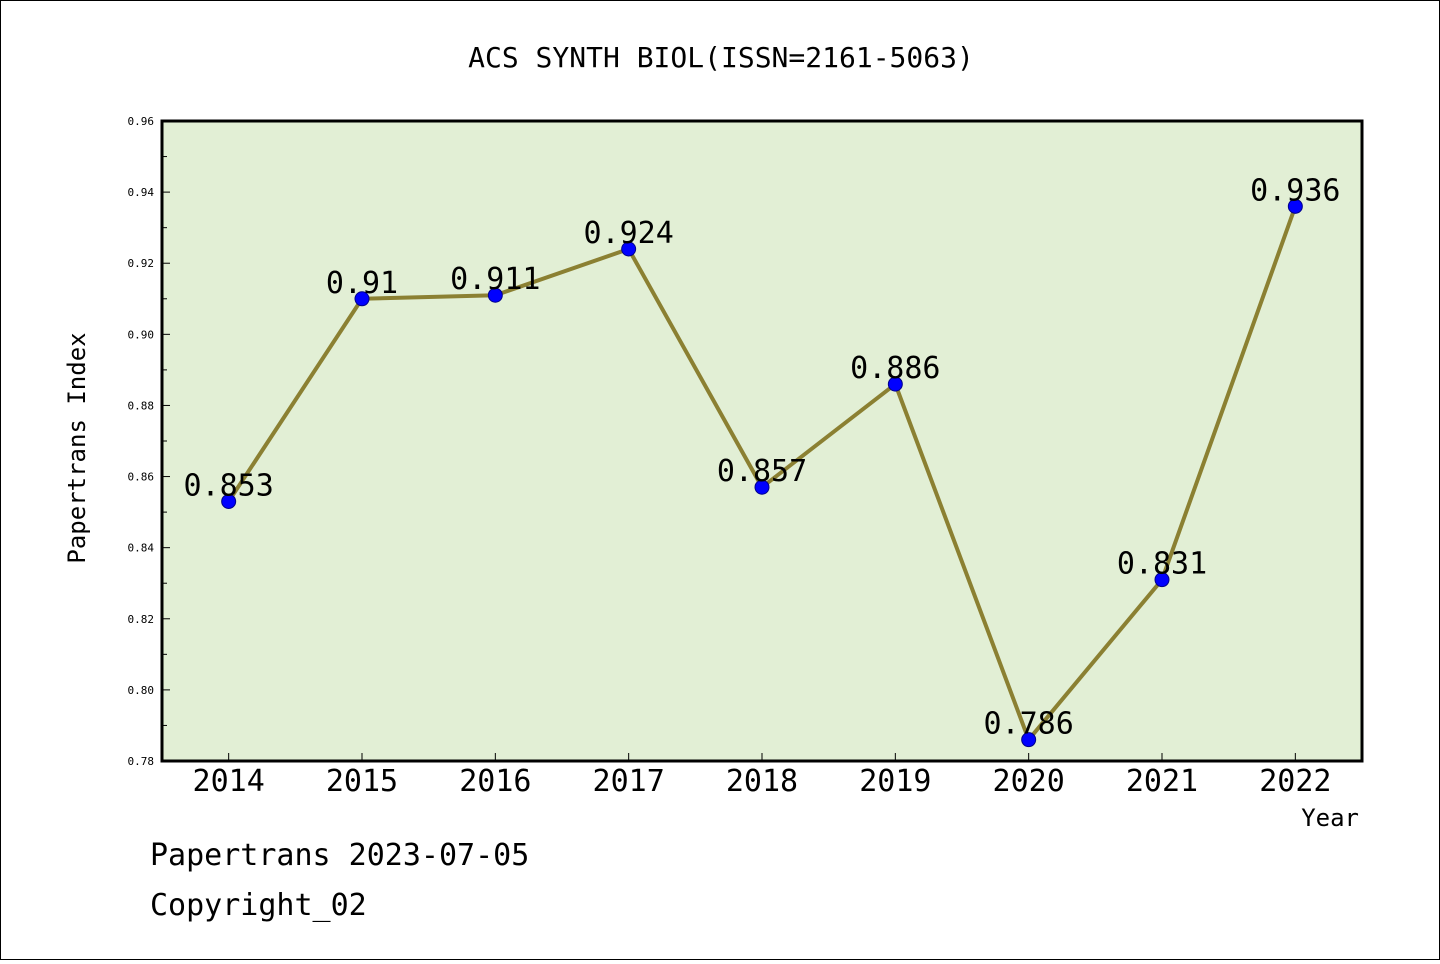  I want to click on data-label: 0.857, so click(762, 471).